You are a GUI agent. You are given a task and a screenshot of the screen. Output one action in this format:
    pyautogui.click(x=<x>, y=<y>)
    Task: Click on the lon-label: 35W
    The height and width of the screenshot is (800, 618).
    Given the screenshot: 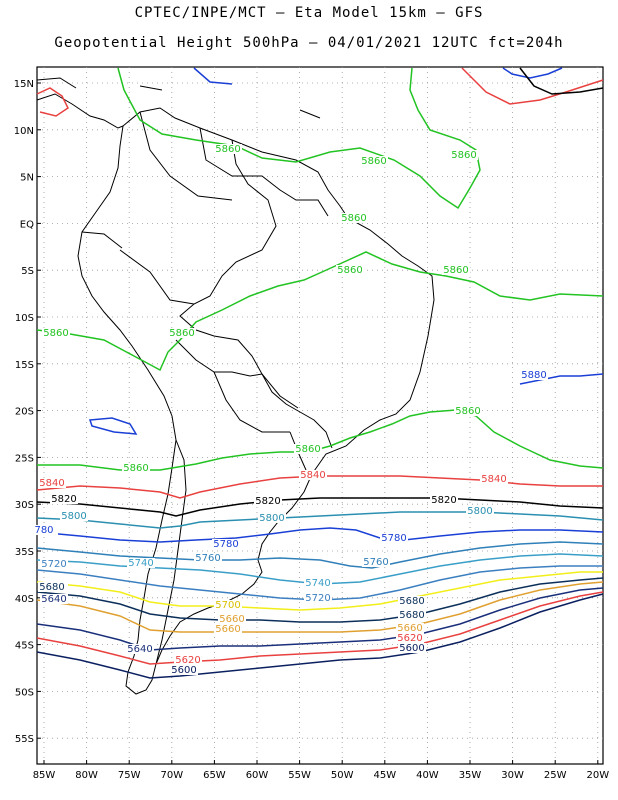 What is the action you would take?
    pyautogui.click(x=470, y=775)
    